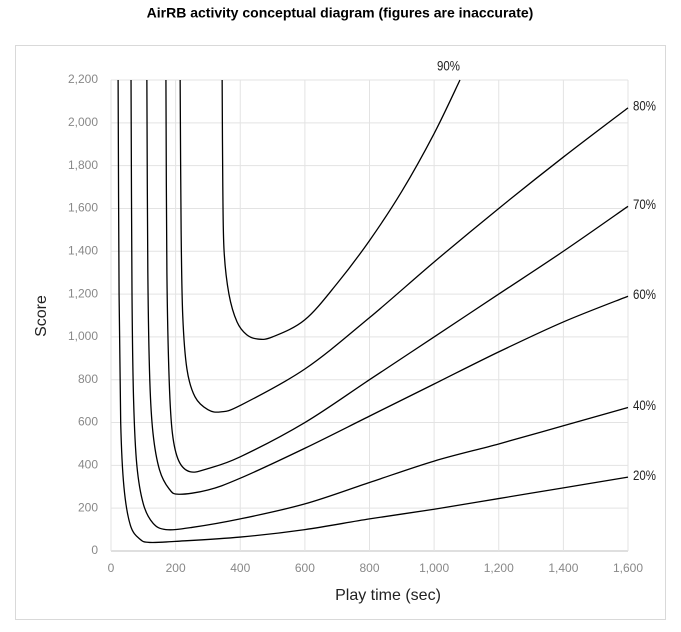 The height and width of the screenshot is (632, 681). Describe the element at coordinates (94, 550) in the screenshot. I see `y-tick-label: 0` at that location.